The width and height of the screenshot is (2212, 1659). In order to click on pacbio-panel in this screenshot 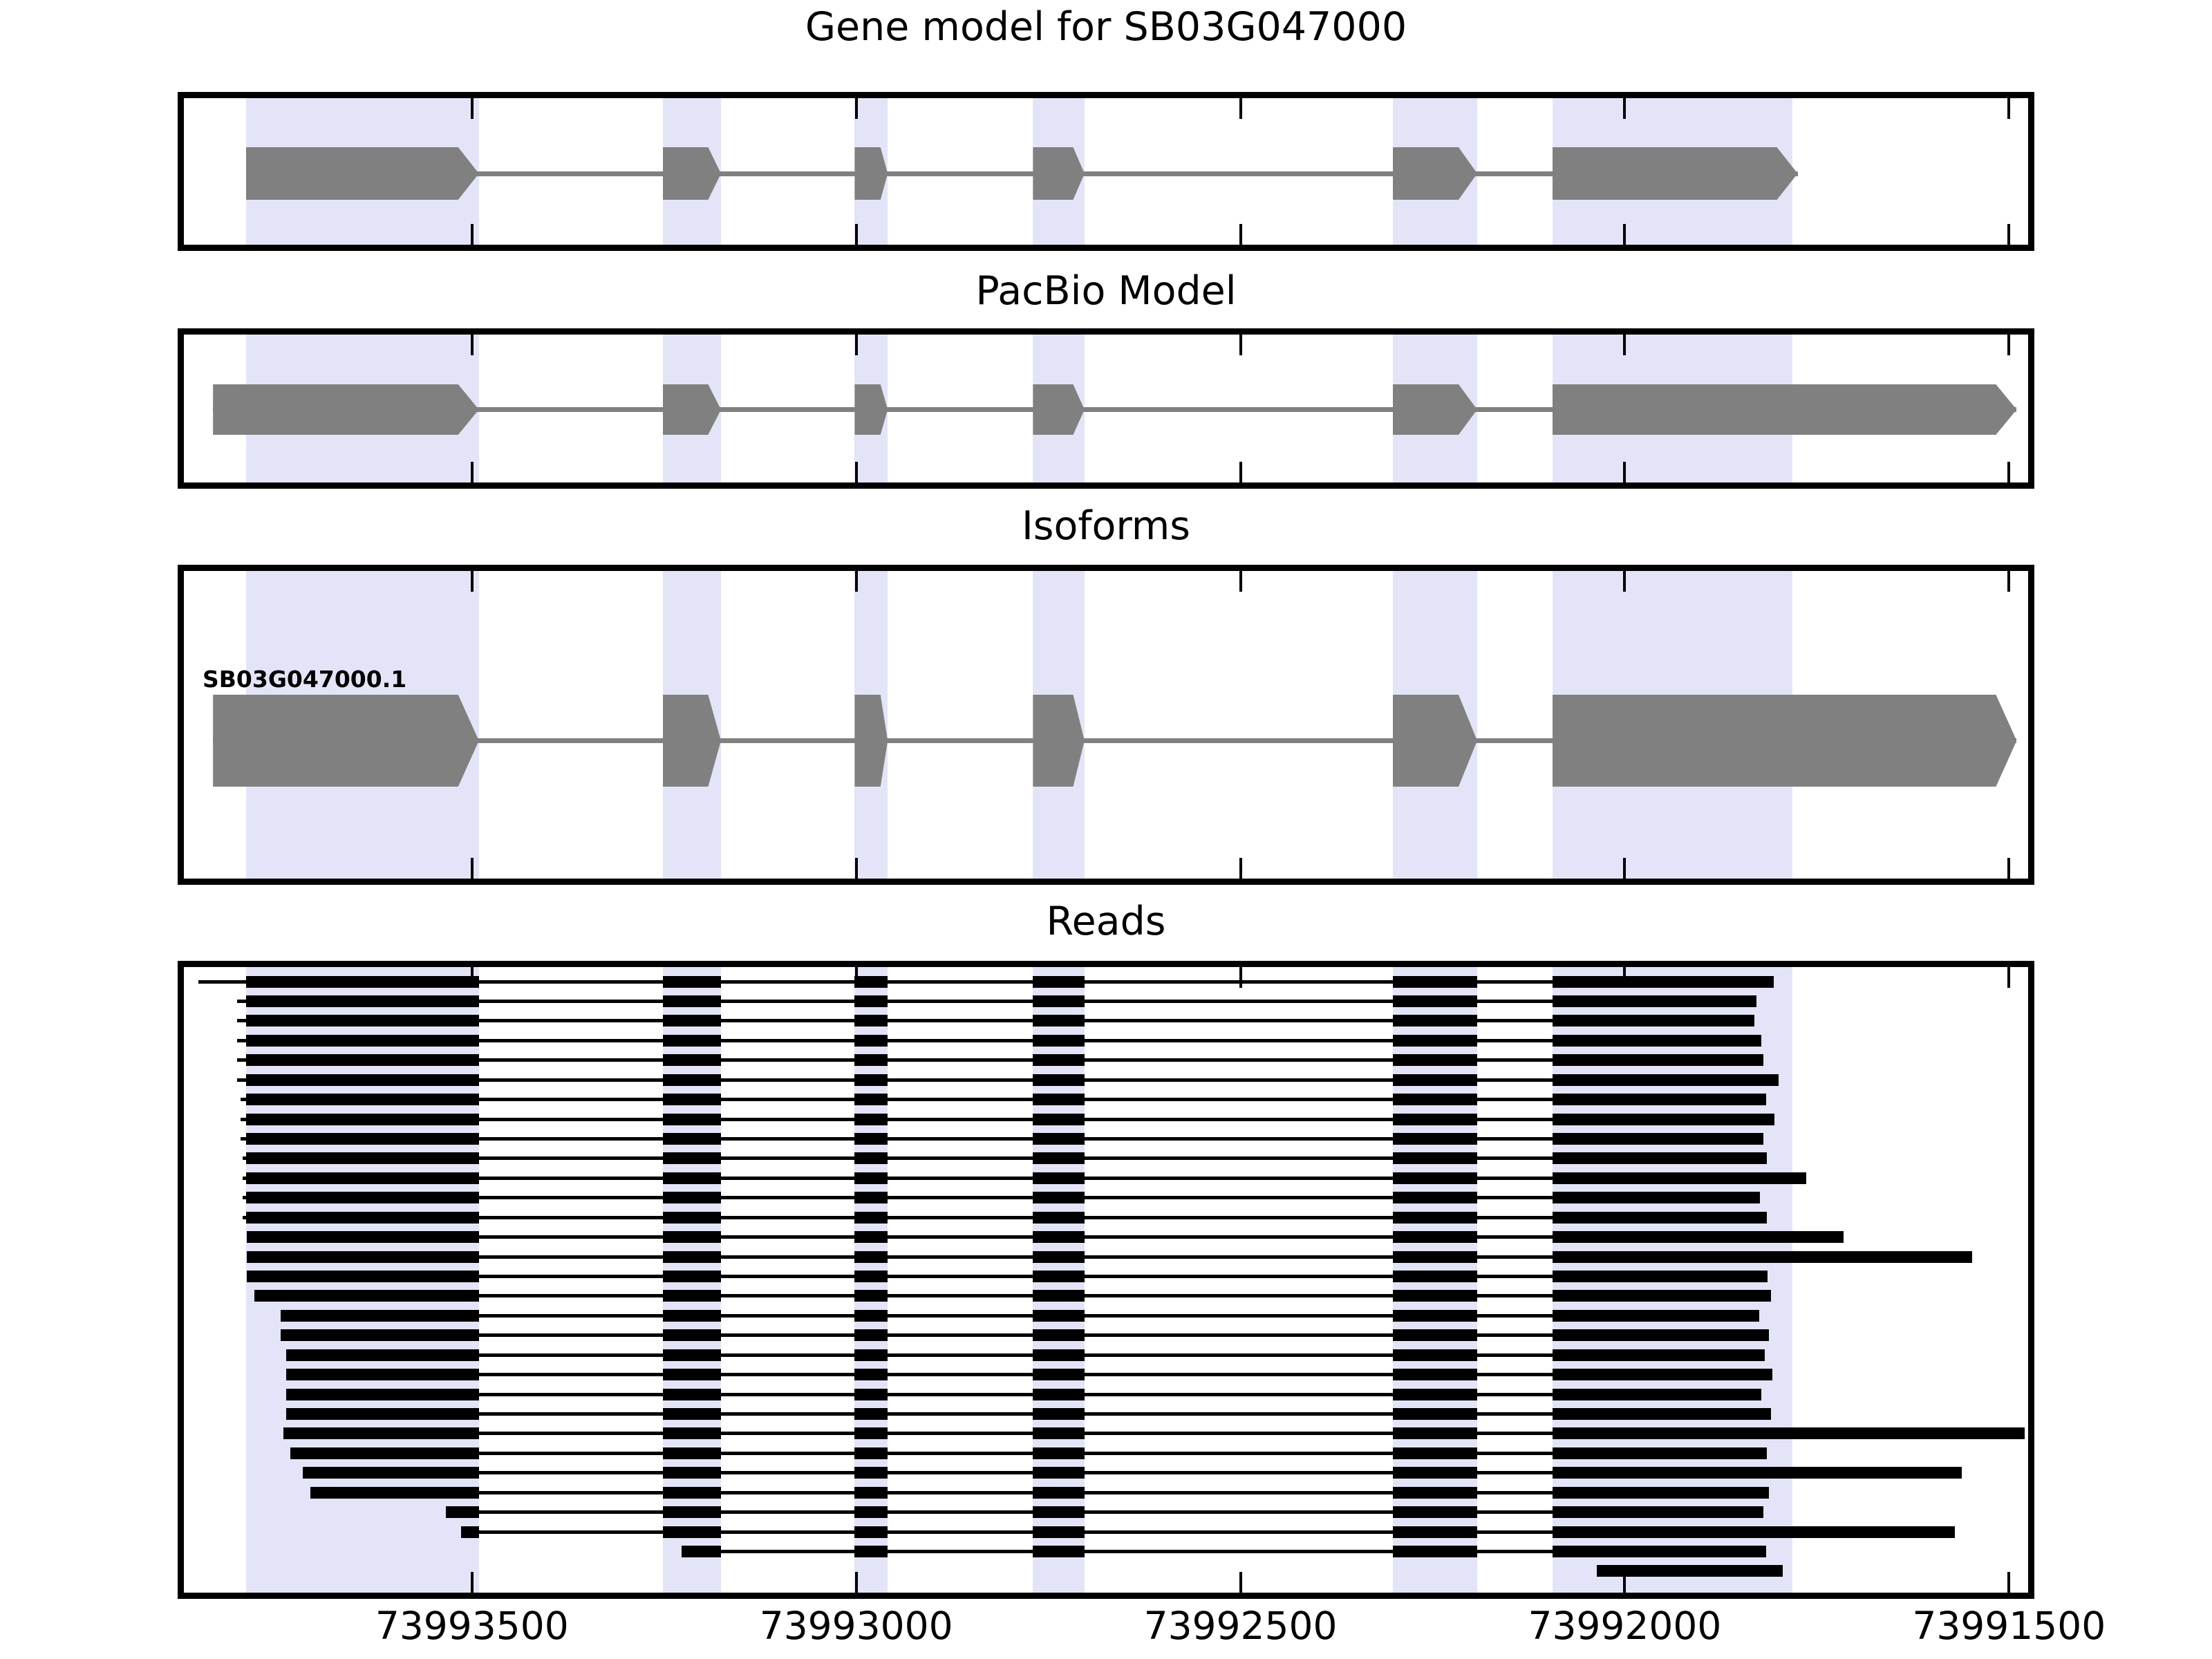, I will do `click(1106, 408)`.